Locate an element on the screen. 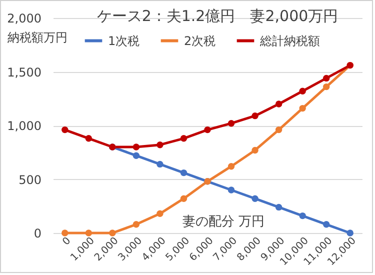 This screenshot has width=375, height=275. legend-label: 総計納税額 is located at coordinates (289, 41).